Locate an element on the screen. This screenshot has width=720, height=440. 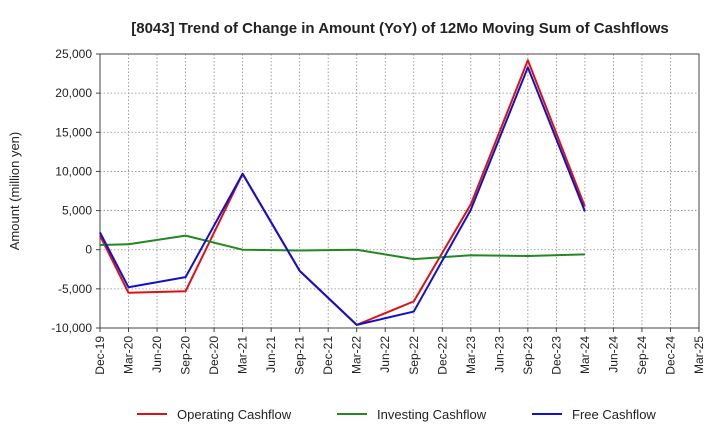
x-tick-label: Dec-21 is located at coordinates (328, 355).